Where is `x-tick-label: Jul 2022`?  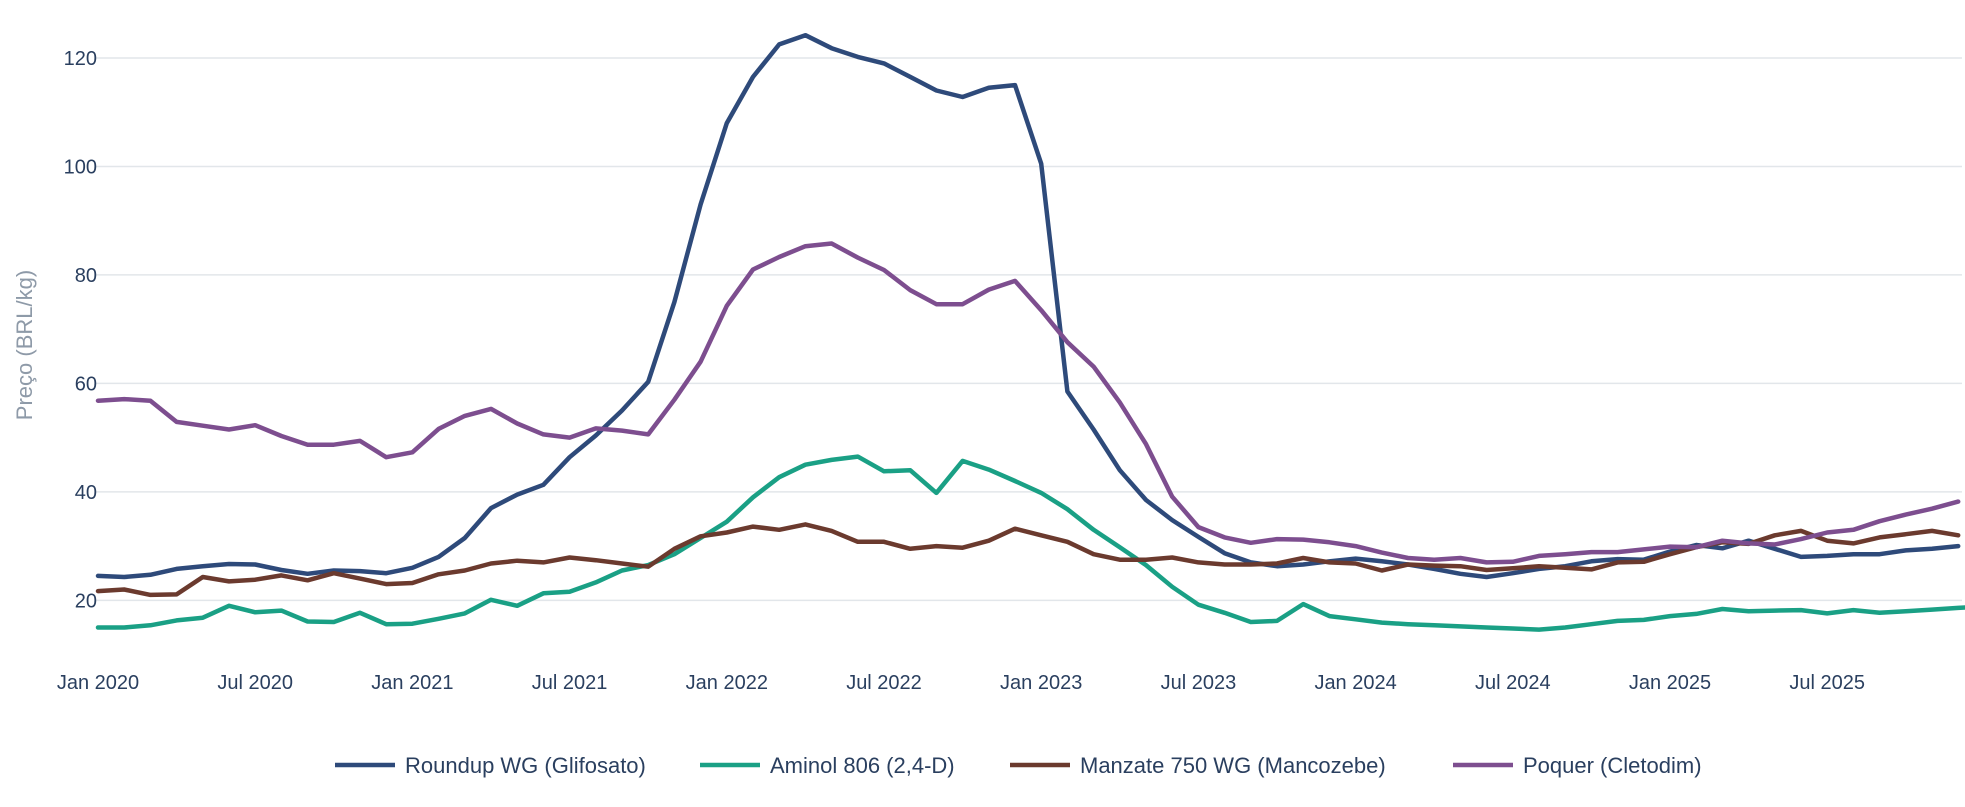
x-tick-label: Jul 2022 is located at coordinates (884, 683).